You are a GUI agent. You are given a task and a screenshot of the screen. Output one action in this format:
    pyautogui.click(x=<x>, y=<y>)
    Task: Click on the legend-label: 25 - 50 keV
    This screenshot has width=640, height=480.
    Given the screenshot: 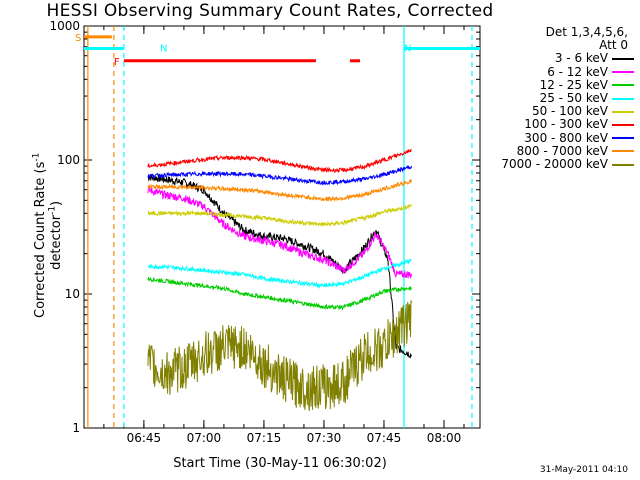 What is the action you would take?
    pyautogui.click(x=573, y=98)
    